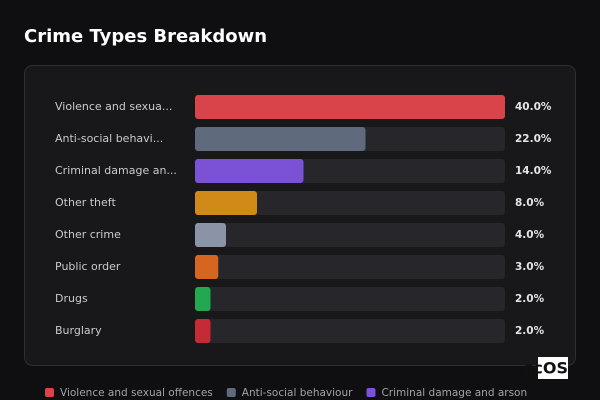 The height and width of the screenshot is (400, 600). What do you see at coordinates (533, 107) in the screenshot?
I see `value-label: 40.0%` at bounding box center [533, 107].